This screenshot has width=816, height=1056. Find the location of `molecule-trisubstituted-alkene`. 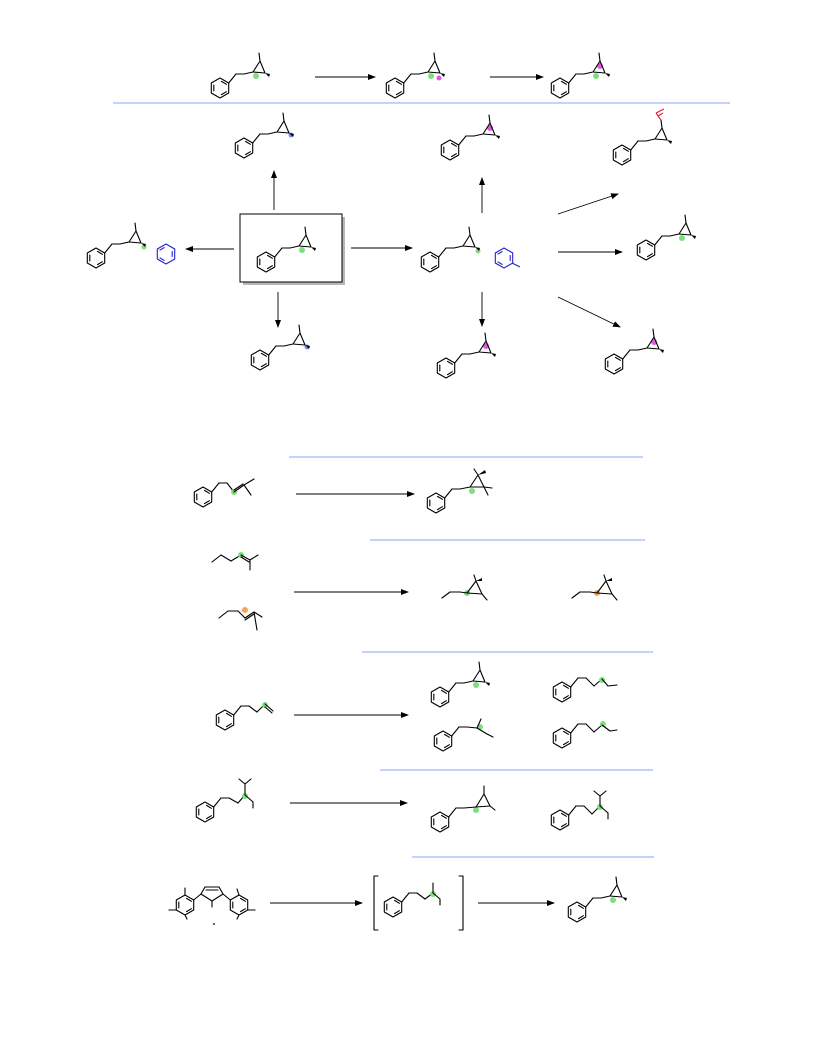

molecule-trisubstituted-alkene is located at coordinates (224, 492).